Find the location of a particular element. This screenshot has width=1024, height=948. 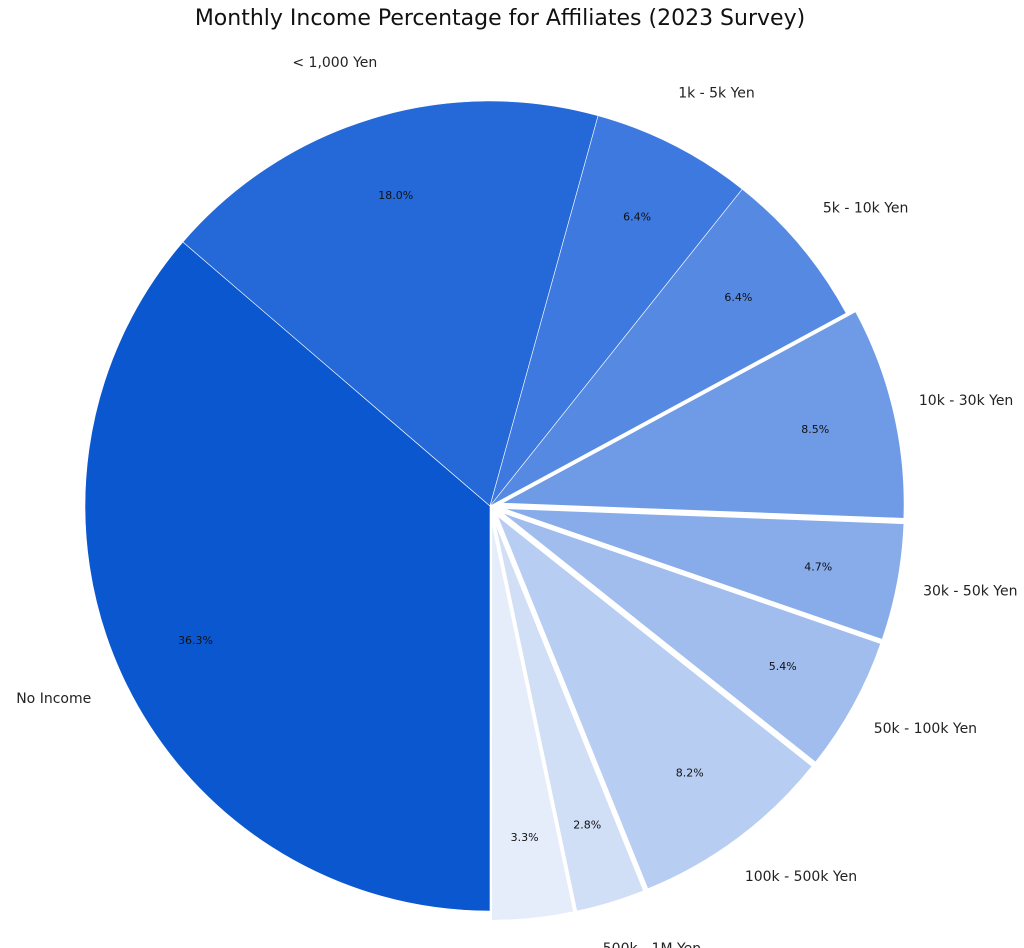

slice-category-label: 1k - 5k Yen is located at coordinates (716, 93).